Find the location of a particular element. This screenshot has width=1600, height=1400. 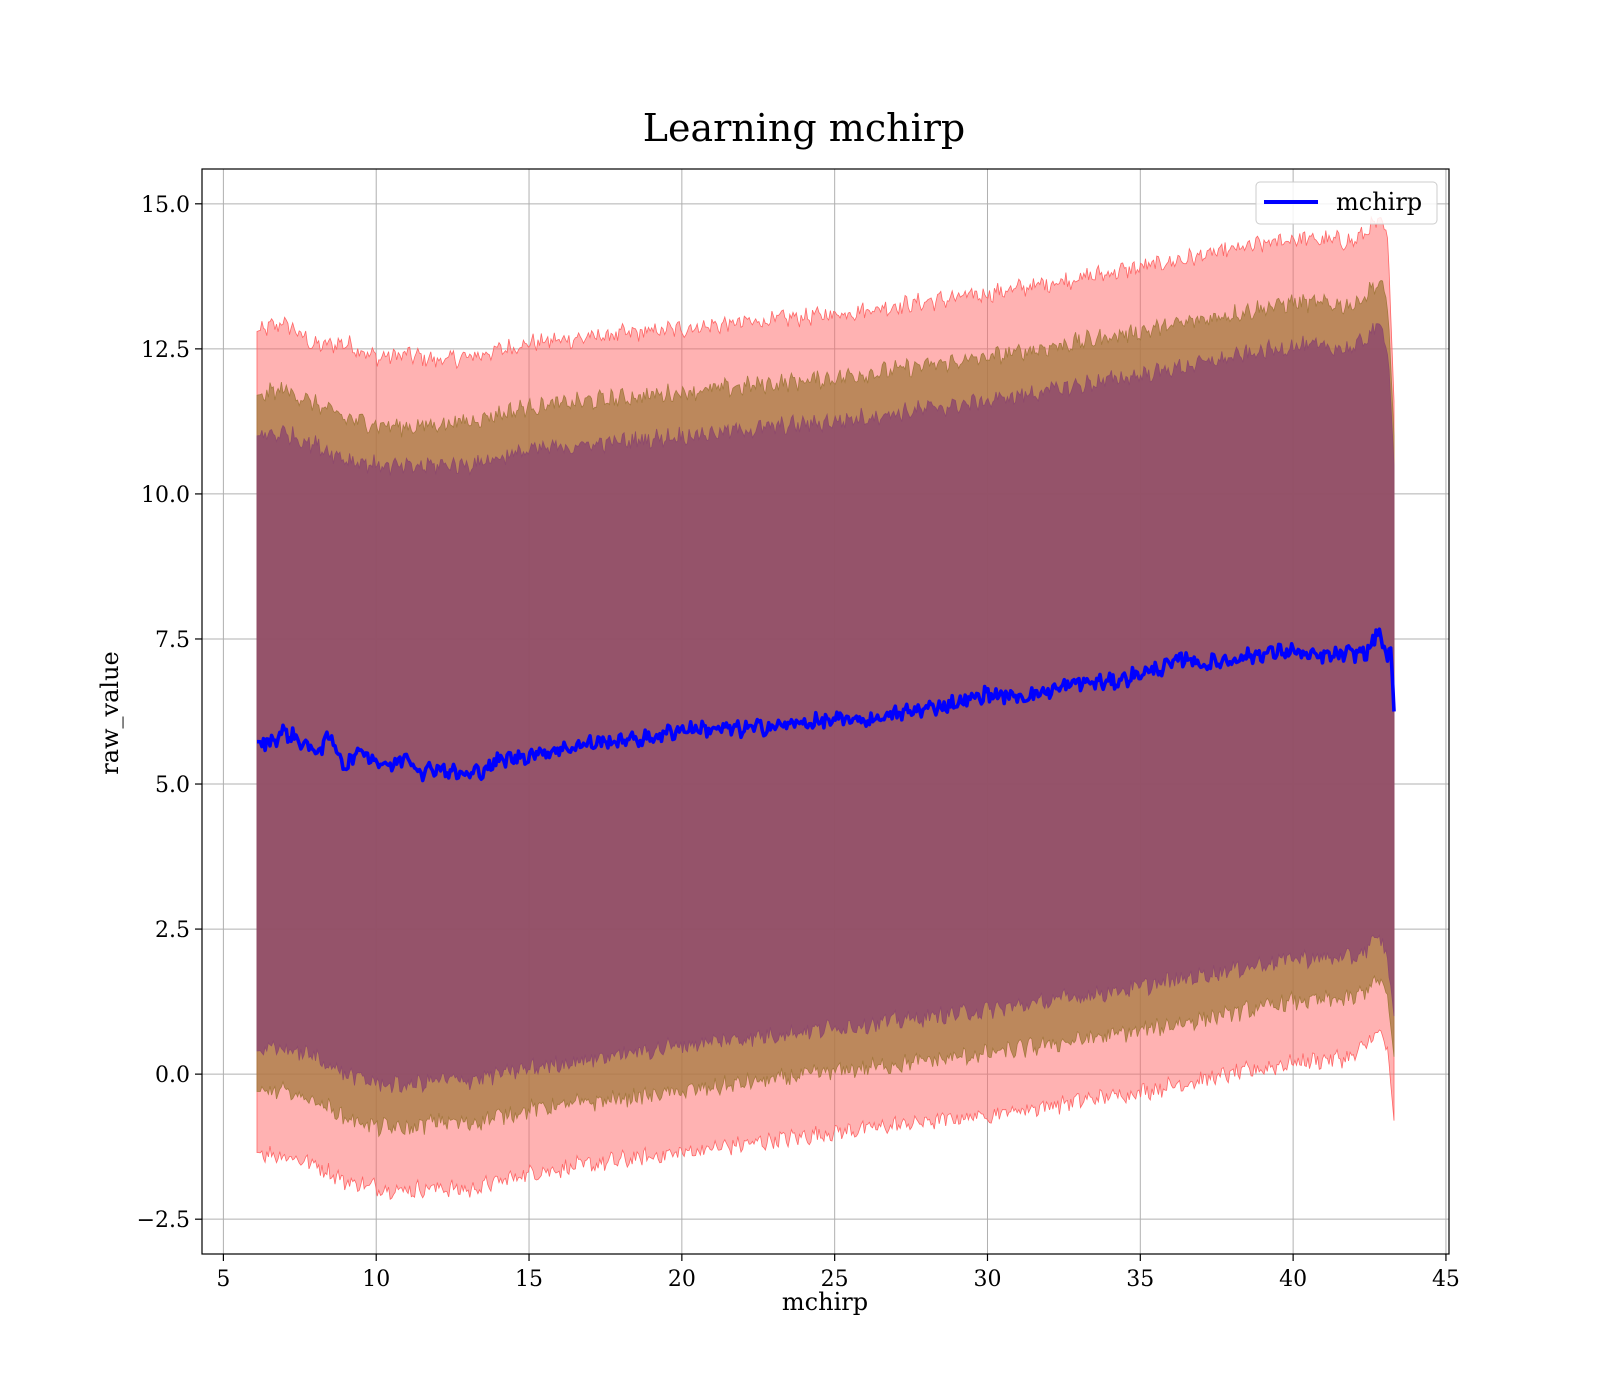

y-tick-label: 7.5 is located at coordinates (172, 640).